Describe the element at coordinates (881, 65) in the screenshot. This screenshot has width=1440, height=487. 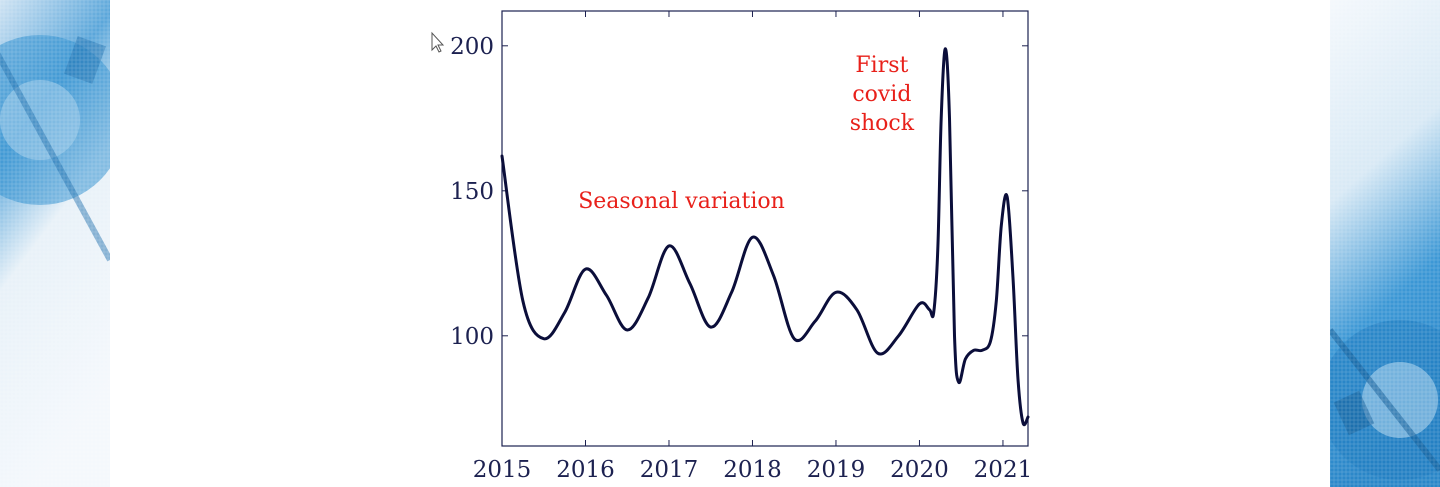
I see `annotation-text: First` at that location.